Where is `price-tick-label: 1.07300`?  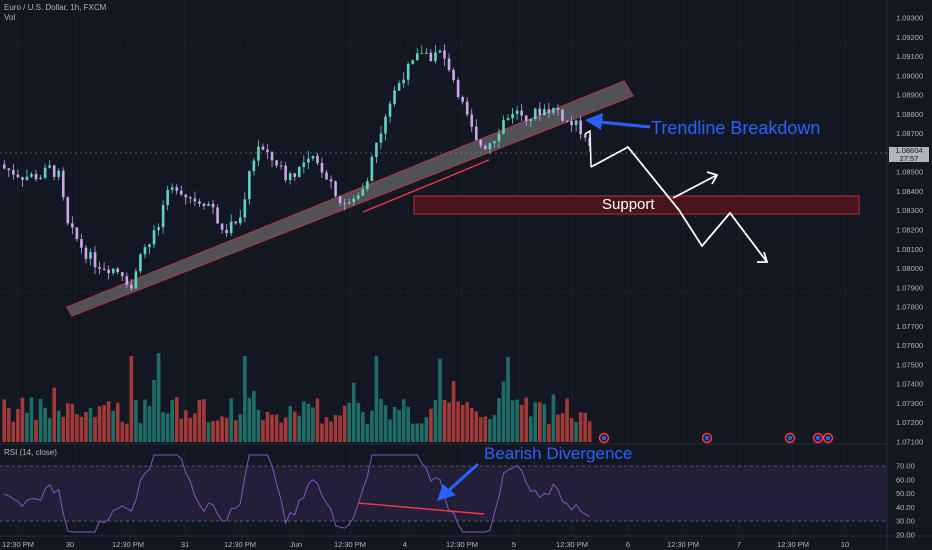 price-tick-label: 1.07300 is located at coordinates (909, 403).